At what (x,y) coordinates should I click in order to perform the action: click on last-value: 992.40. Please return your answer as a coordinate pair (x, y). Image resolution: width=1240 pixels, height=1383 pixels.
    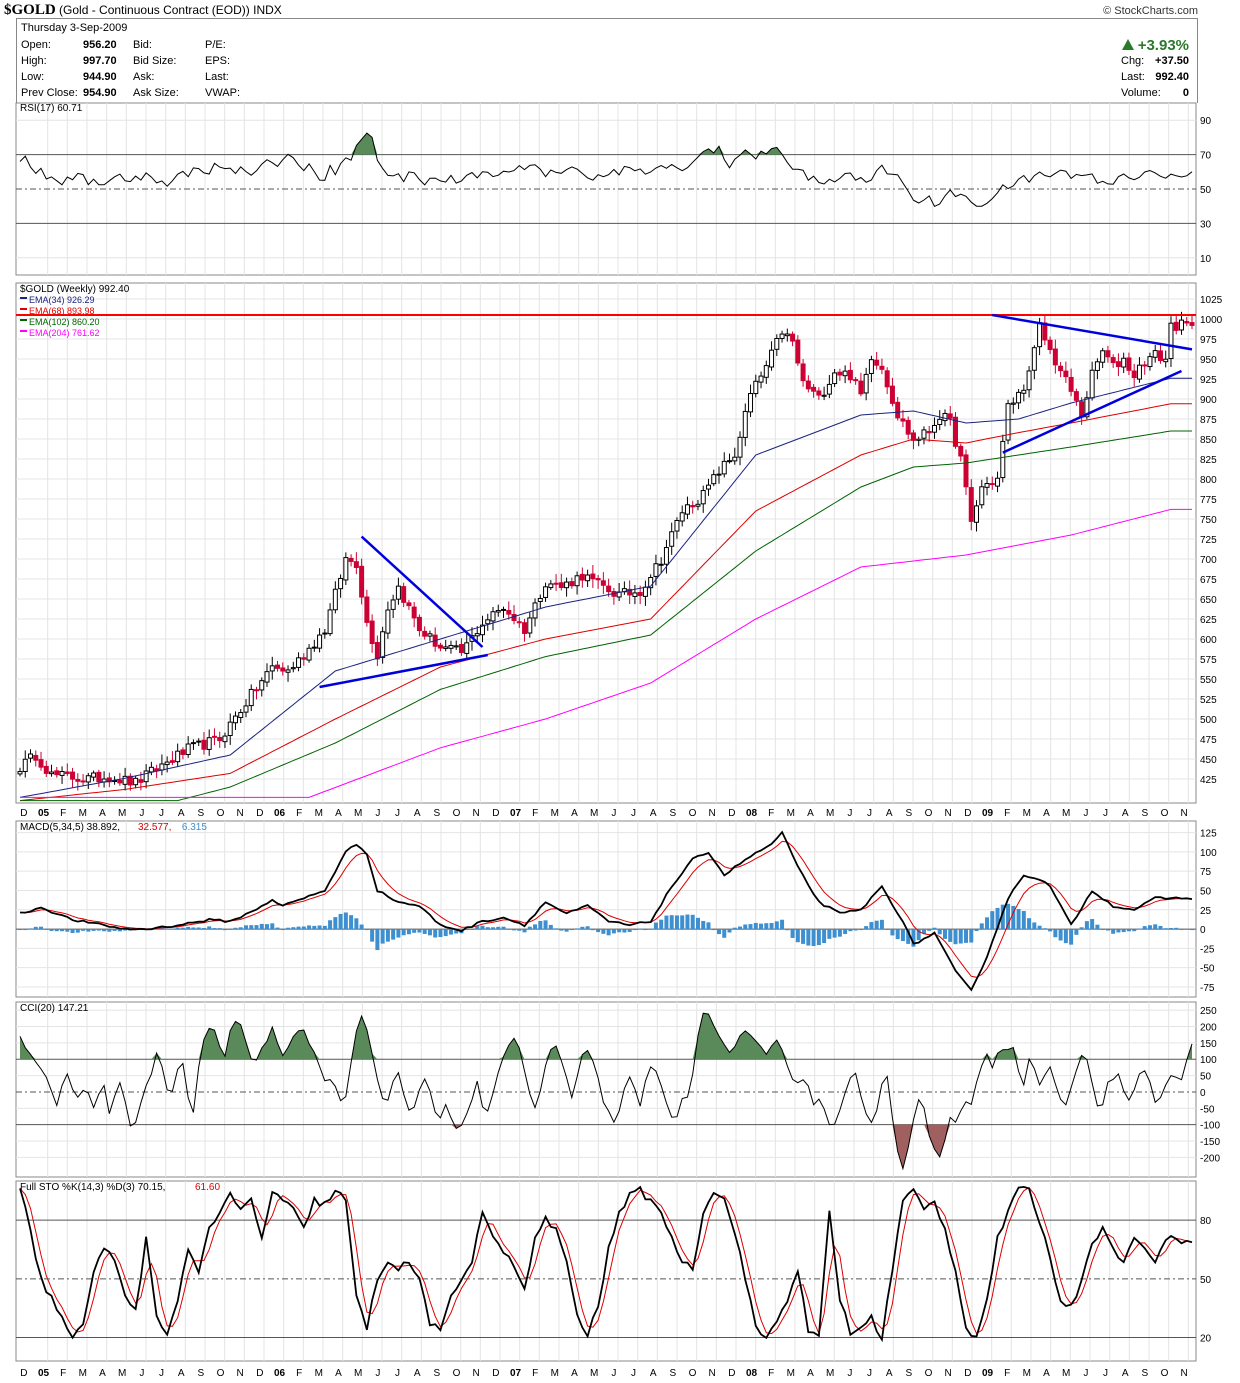
    Looking at the image, I should click on (1172, 77).